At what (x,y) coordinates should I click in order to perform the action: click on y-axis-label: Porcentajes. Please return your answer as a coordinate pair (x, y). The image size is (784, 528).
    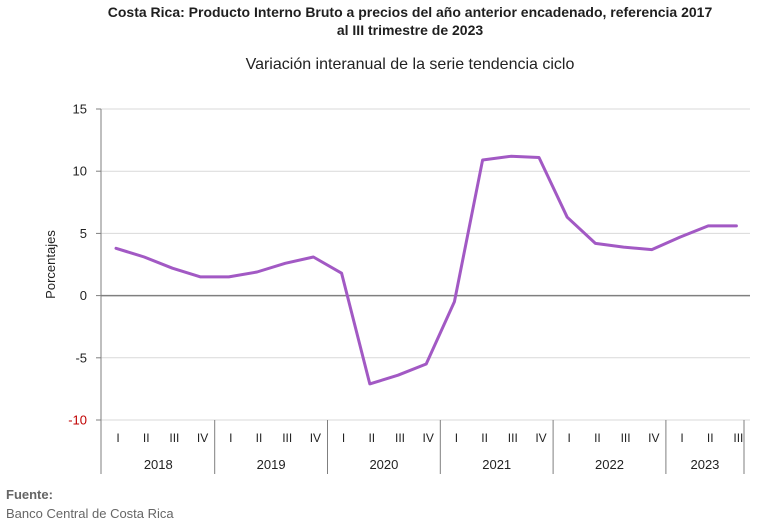
    Looking at the image, I should click on (50, 264).